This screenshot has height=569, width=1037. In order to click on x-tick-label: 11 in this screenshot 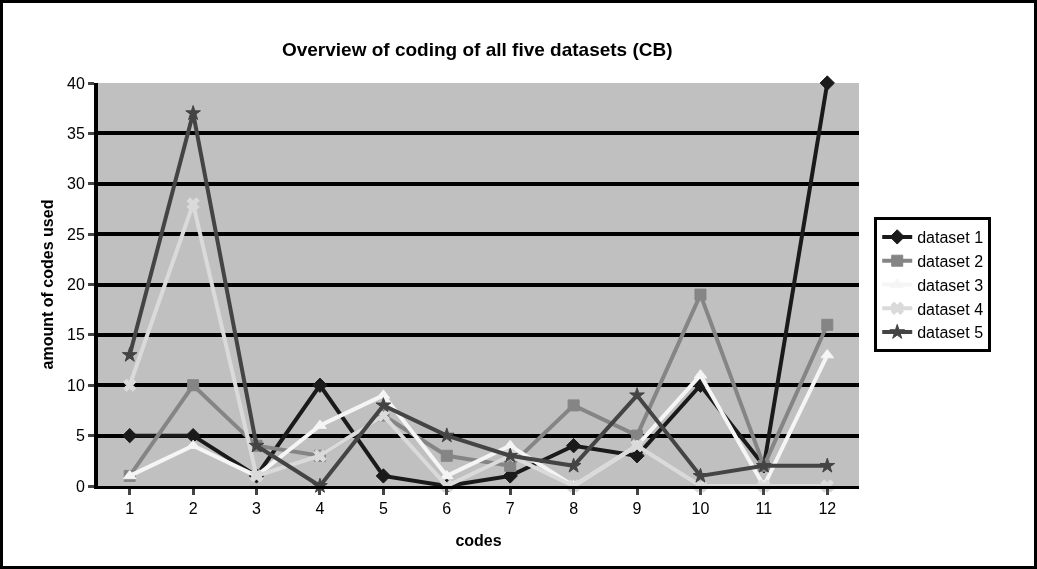, I will do `click(764, 509)`.